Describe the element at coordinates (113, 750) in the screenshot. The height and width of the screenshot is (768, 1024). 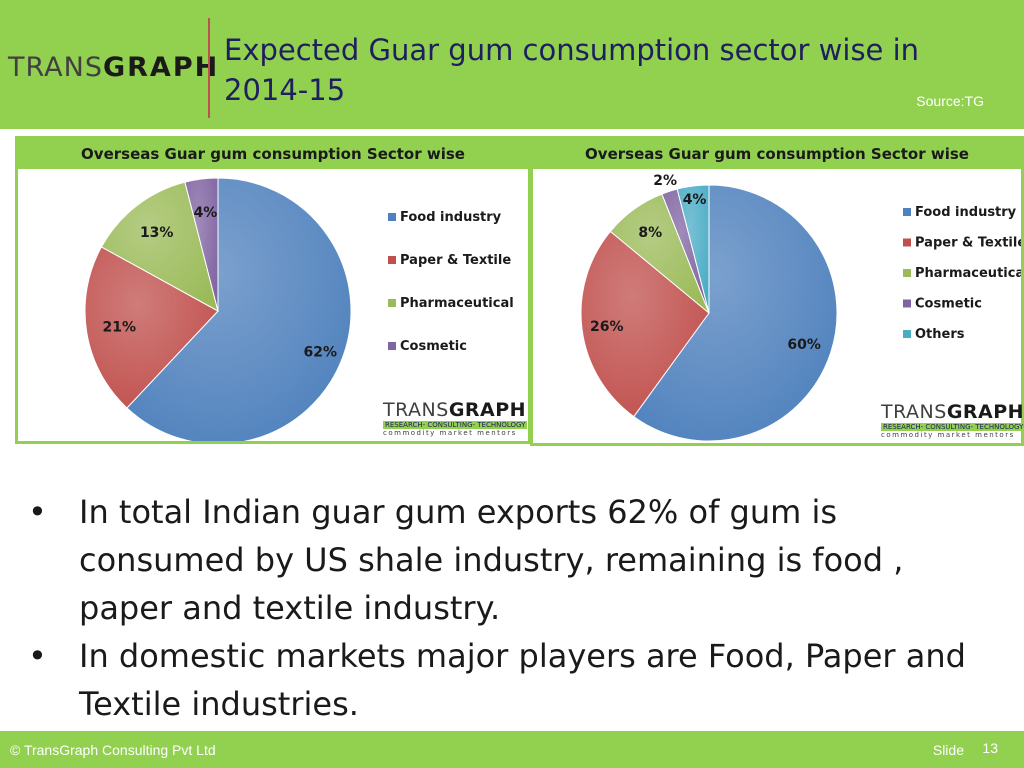
I see `footer-copyright: © TransGraph Consulting Pvt Ltd` at that location.